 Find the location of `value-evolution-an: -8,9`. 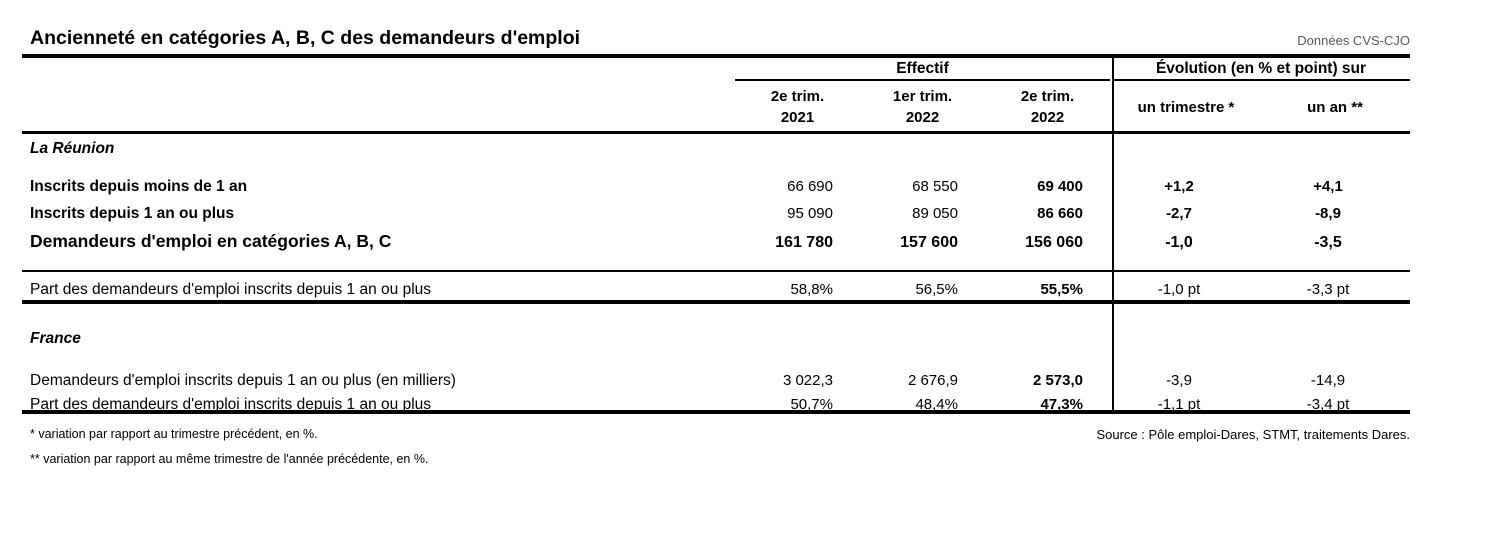

value-evolution-an: -8,9 is located at coordinates (1328, 213).